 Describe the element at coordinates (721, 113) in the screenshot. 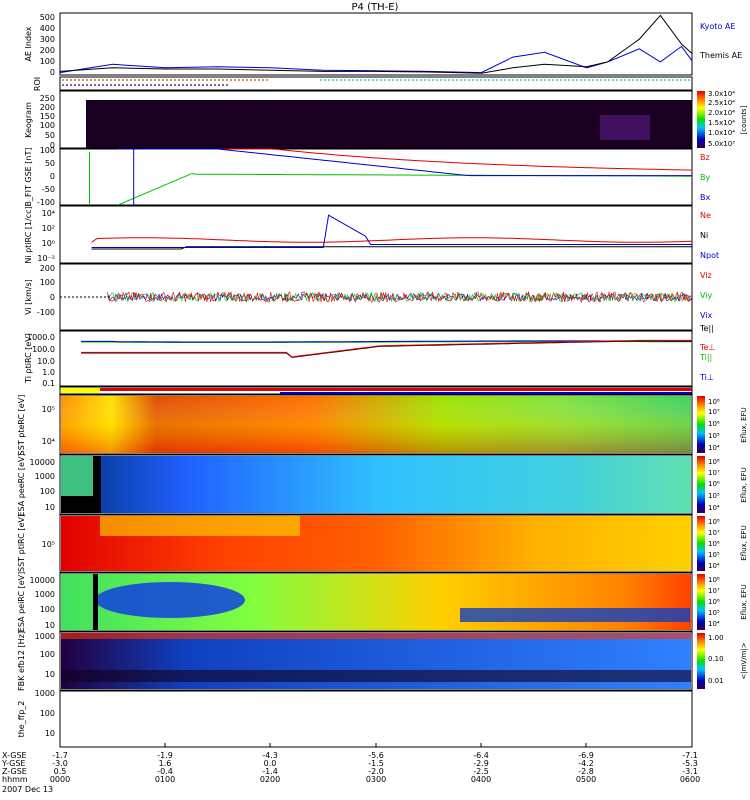

I see `keogram-cbar-tick: 2.0x10⁴` at that location.